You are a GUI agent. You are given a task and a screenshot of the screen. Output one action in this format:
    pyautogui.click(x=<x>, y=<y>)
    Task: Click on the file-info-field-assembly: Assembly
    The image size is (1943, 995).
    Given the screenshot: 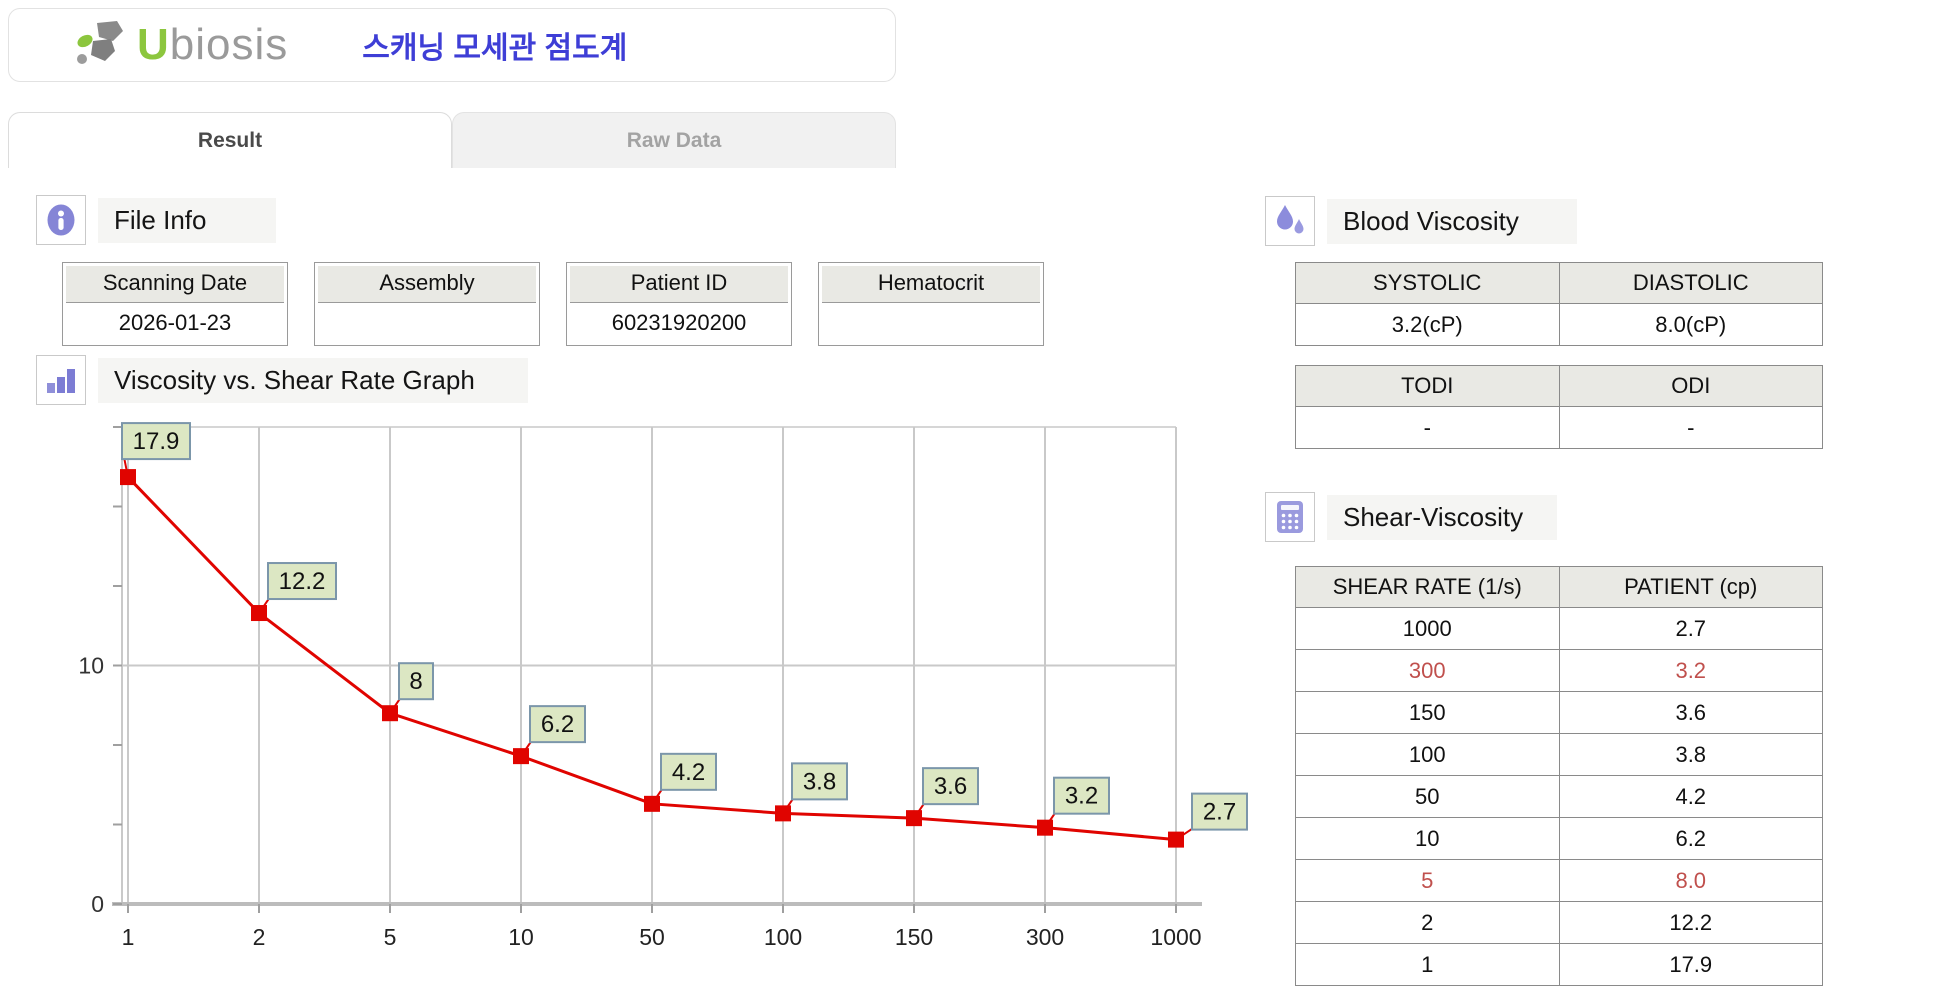 What is the action you would take?
    pyautogui.click(x=427, y=304)
    